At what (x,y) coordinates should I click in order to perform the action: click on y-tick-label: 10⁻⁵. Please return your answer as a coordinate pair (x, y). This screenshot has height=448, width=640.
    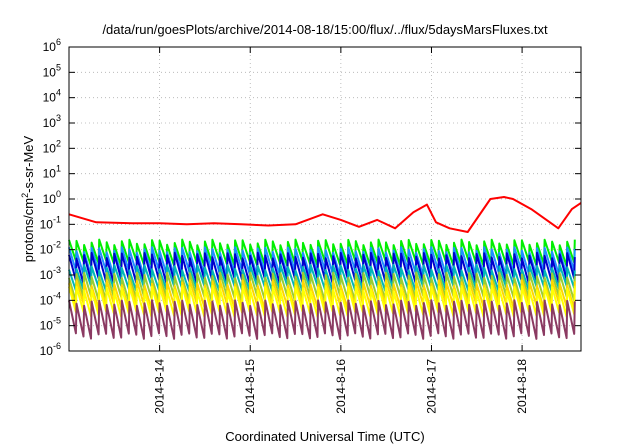
    Looking at the image, I should click on (50, 324).